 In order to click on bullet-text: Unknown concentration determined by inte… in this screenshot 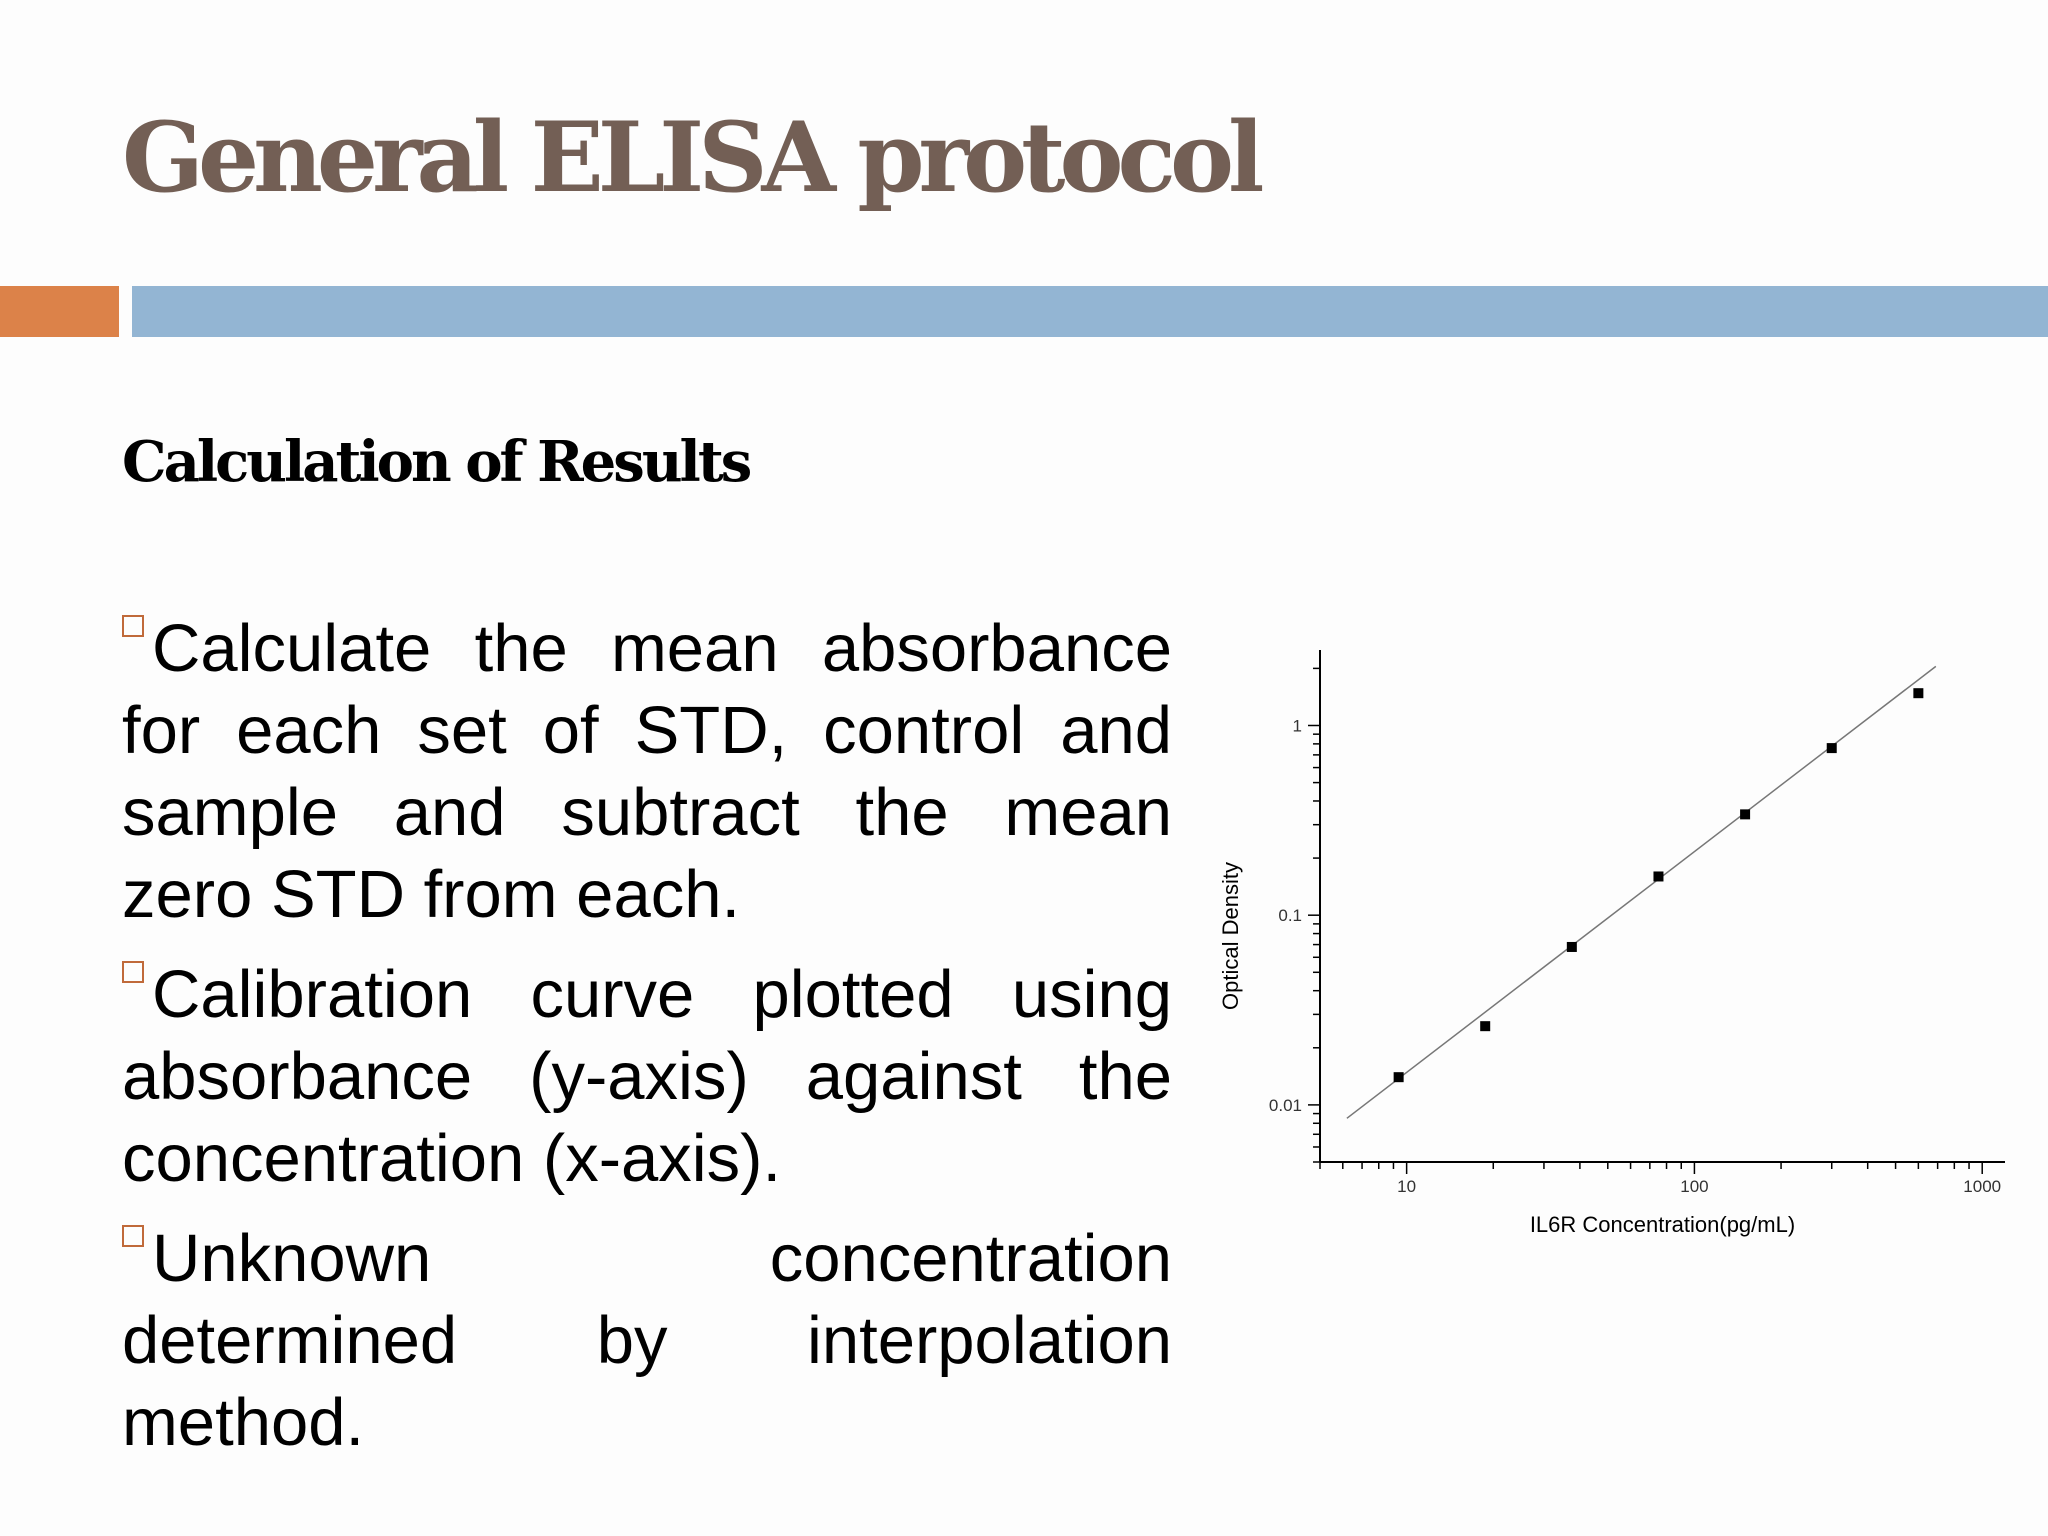, I will do `click(647, 1340)`.